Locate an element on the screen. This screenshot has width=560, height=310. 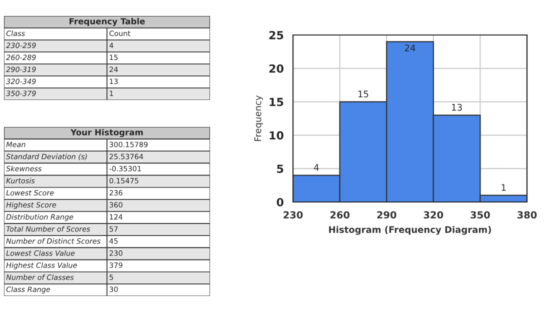
data-label: 24 is located at coordinates (410, 48).